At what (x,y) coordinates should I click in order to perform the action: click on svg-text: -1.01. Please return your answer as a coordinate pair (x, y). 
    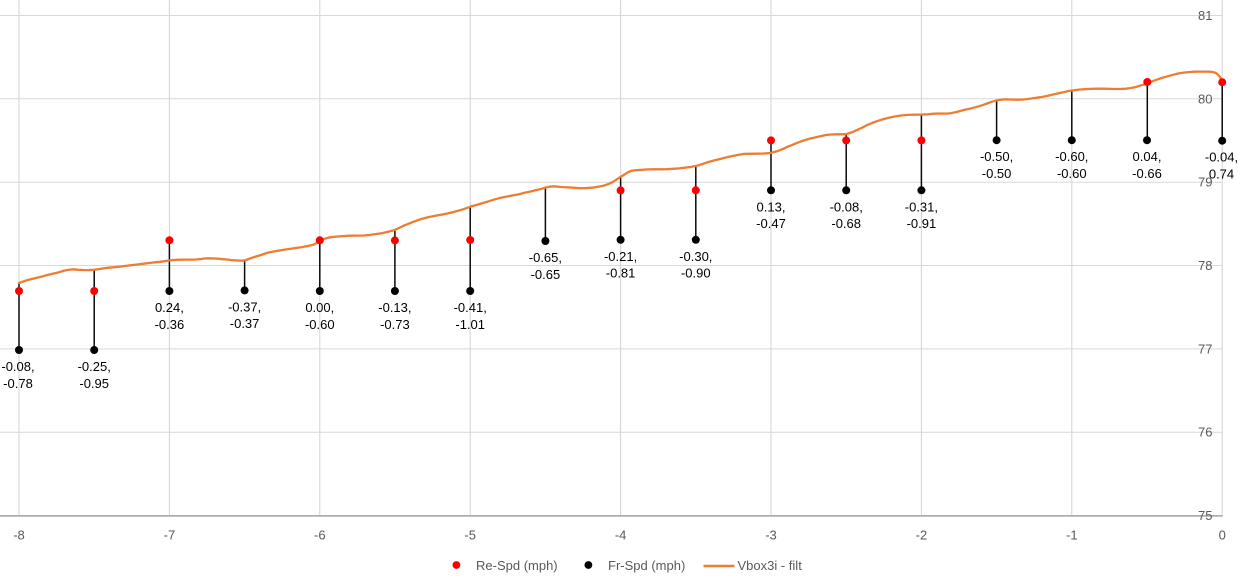
    Looking at the image, I should click on (470, 324).